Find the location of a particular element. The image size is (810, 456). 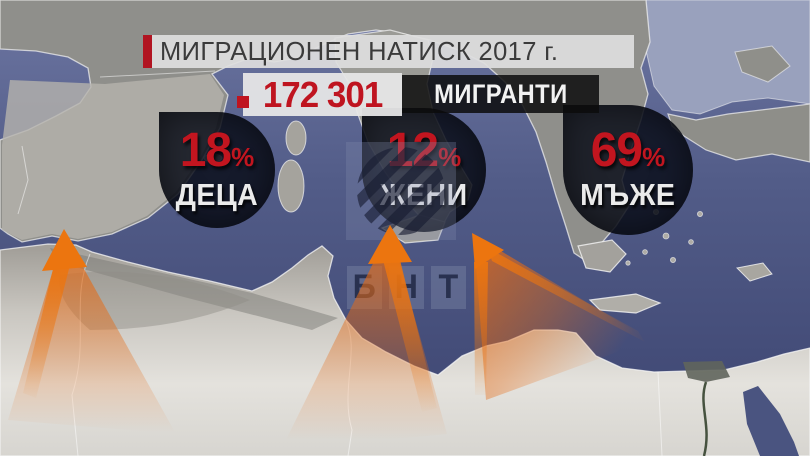

stat-label: МЪЖЕ is located at coordinates (628, 194).